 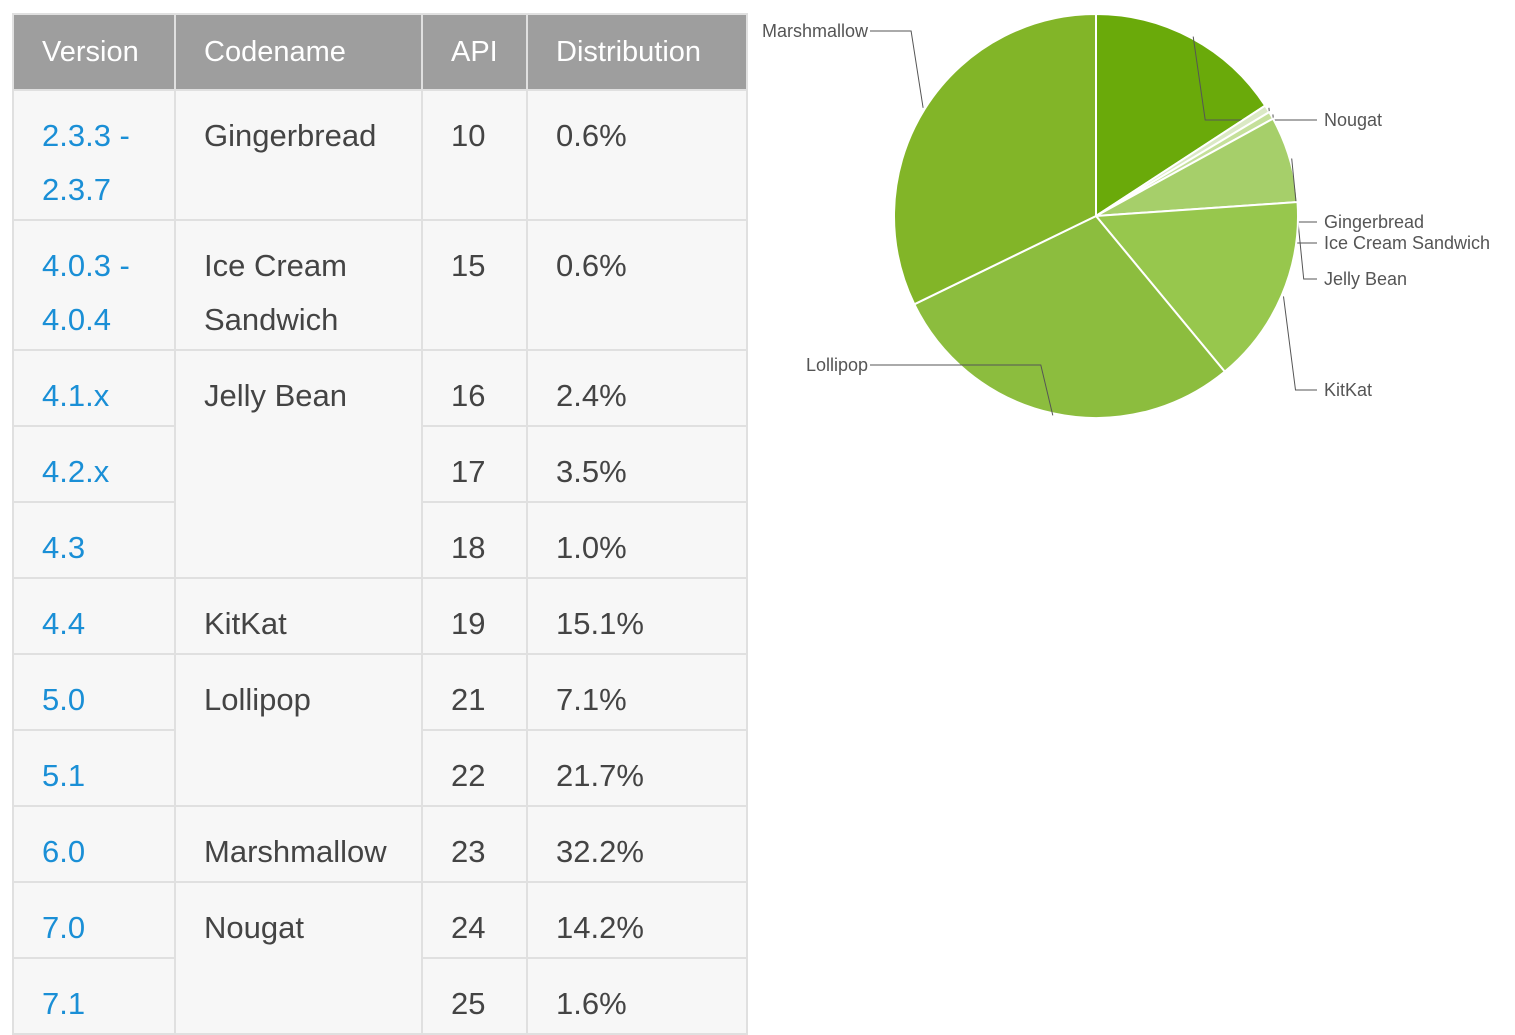 What do you see at coordinates (474, 285) in the screenshot?
I see `api-cell: 15` at bounding box center [474, 285].